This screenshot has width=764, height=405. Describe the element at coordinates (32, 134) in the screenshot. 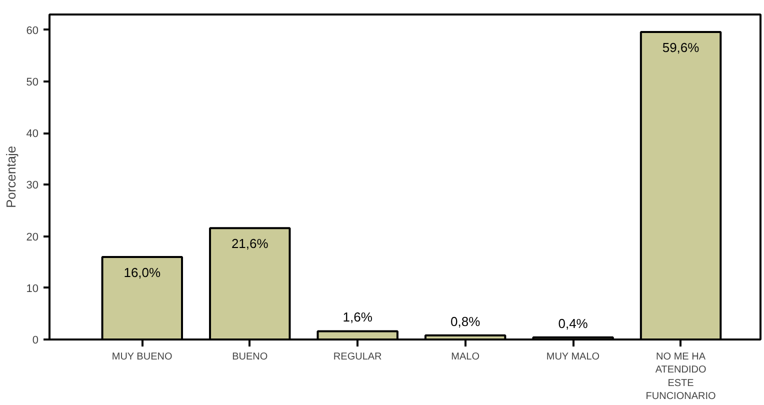

I see `y-tick-label: 40` at that location.